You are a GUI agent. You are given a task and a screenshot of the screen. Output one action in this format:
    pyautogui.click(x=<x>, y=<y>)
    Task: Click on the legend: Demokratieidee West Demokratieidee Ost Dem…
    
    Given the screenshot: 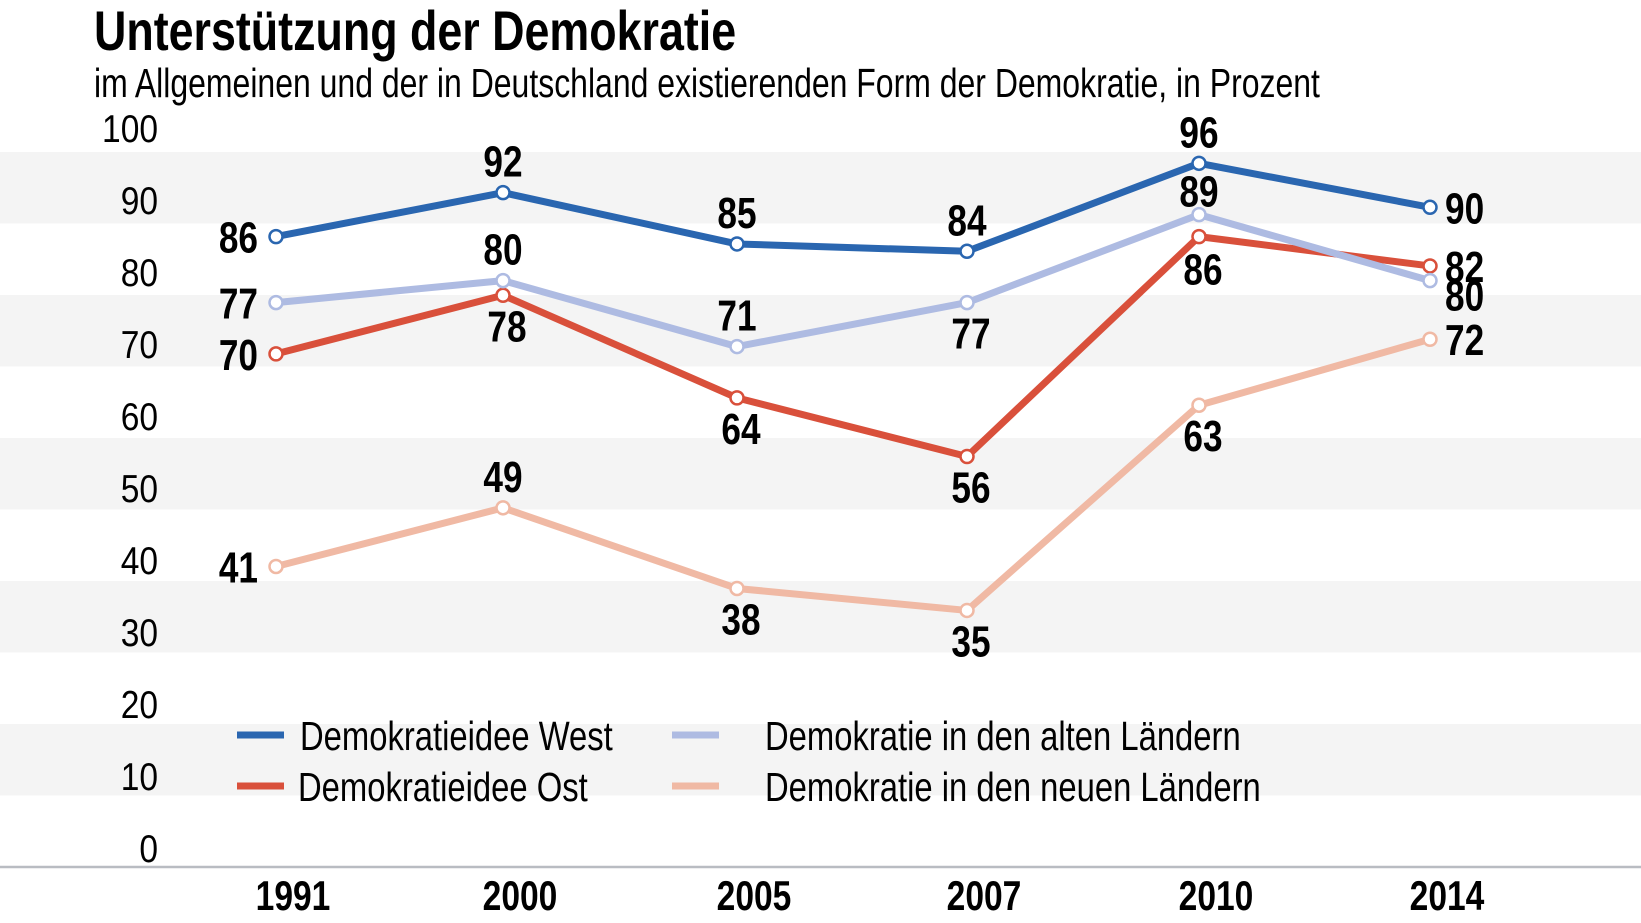 What is the action you would take?
    pyautogui.click(x=749, y=761)
    